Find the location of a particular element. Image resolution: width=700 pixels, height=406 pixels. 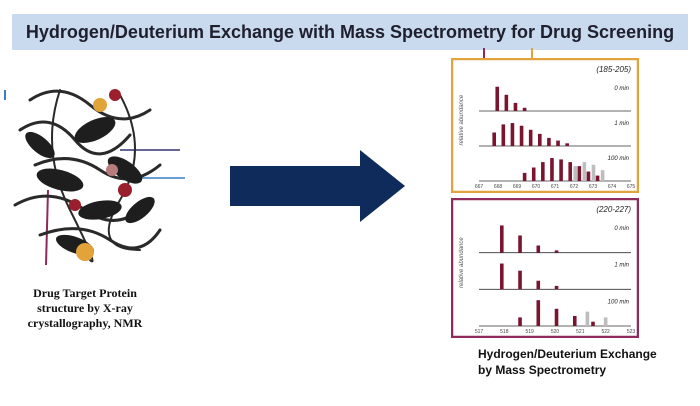

x-tick-label: 519 is located at coordinates (529, 332).